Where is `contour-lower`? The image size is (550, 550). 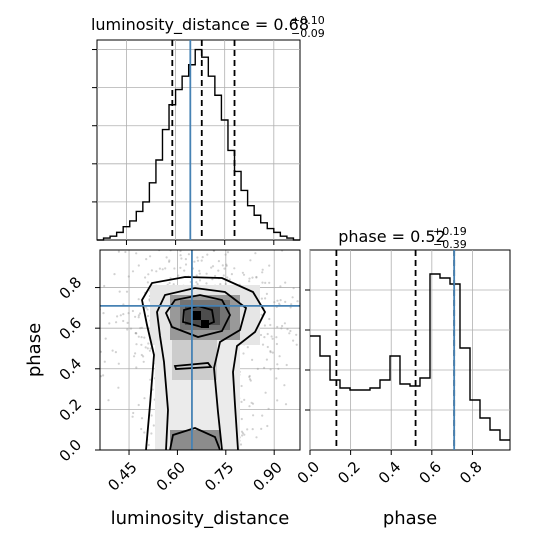 contour-lower is located at coordinates (195, 438).